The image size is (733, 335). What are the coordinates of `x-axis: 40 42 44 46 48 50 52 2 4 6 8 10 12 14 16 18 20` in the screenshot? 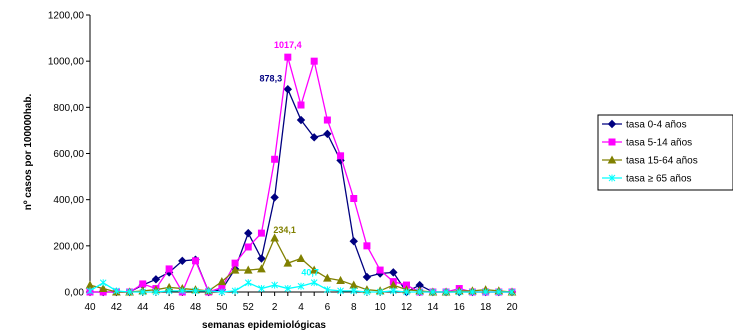 It's located at (301, 302).